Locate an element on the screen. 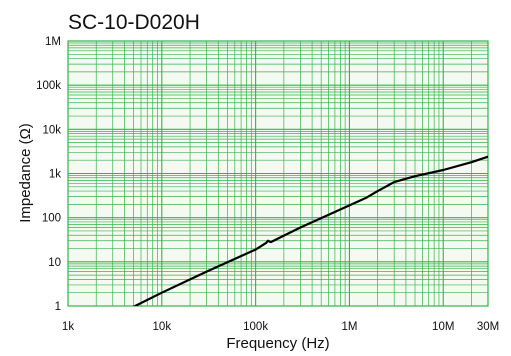 The width and height of the screenshot is (511, 356). x-tick-label: 1M is located at coordinates (349, 327).